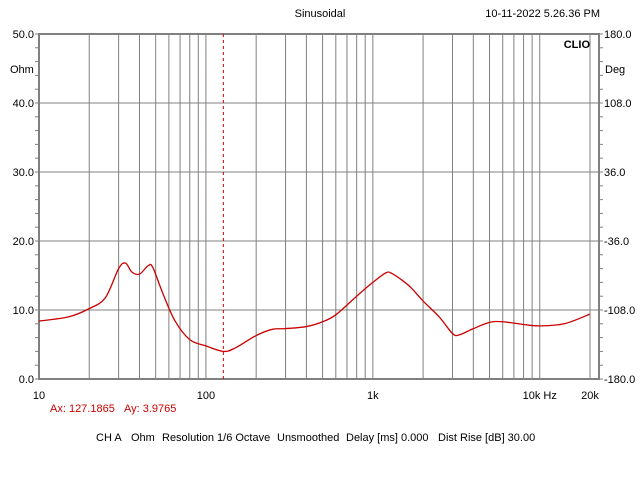 The width and height of the screenshot is (640, 480). Describe the element at coordinates (614, 173) in the screenshot. I see `y2-tick-label: 36.0` at that location.